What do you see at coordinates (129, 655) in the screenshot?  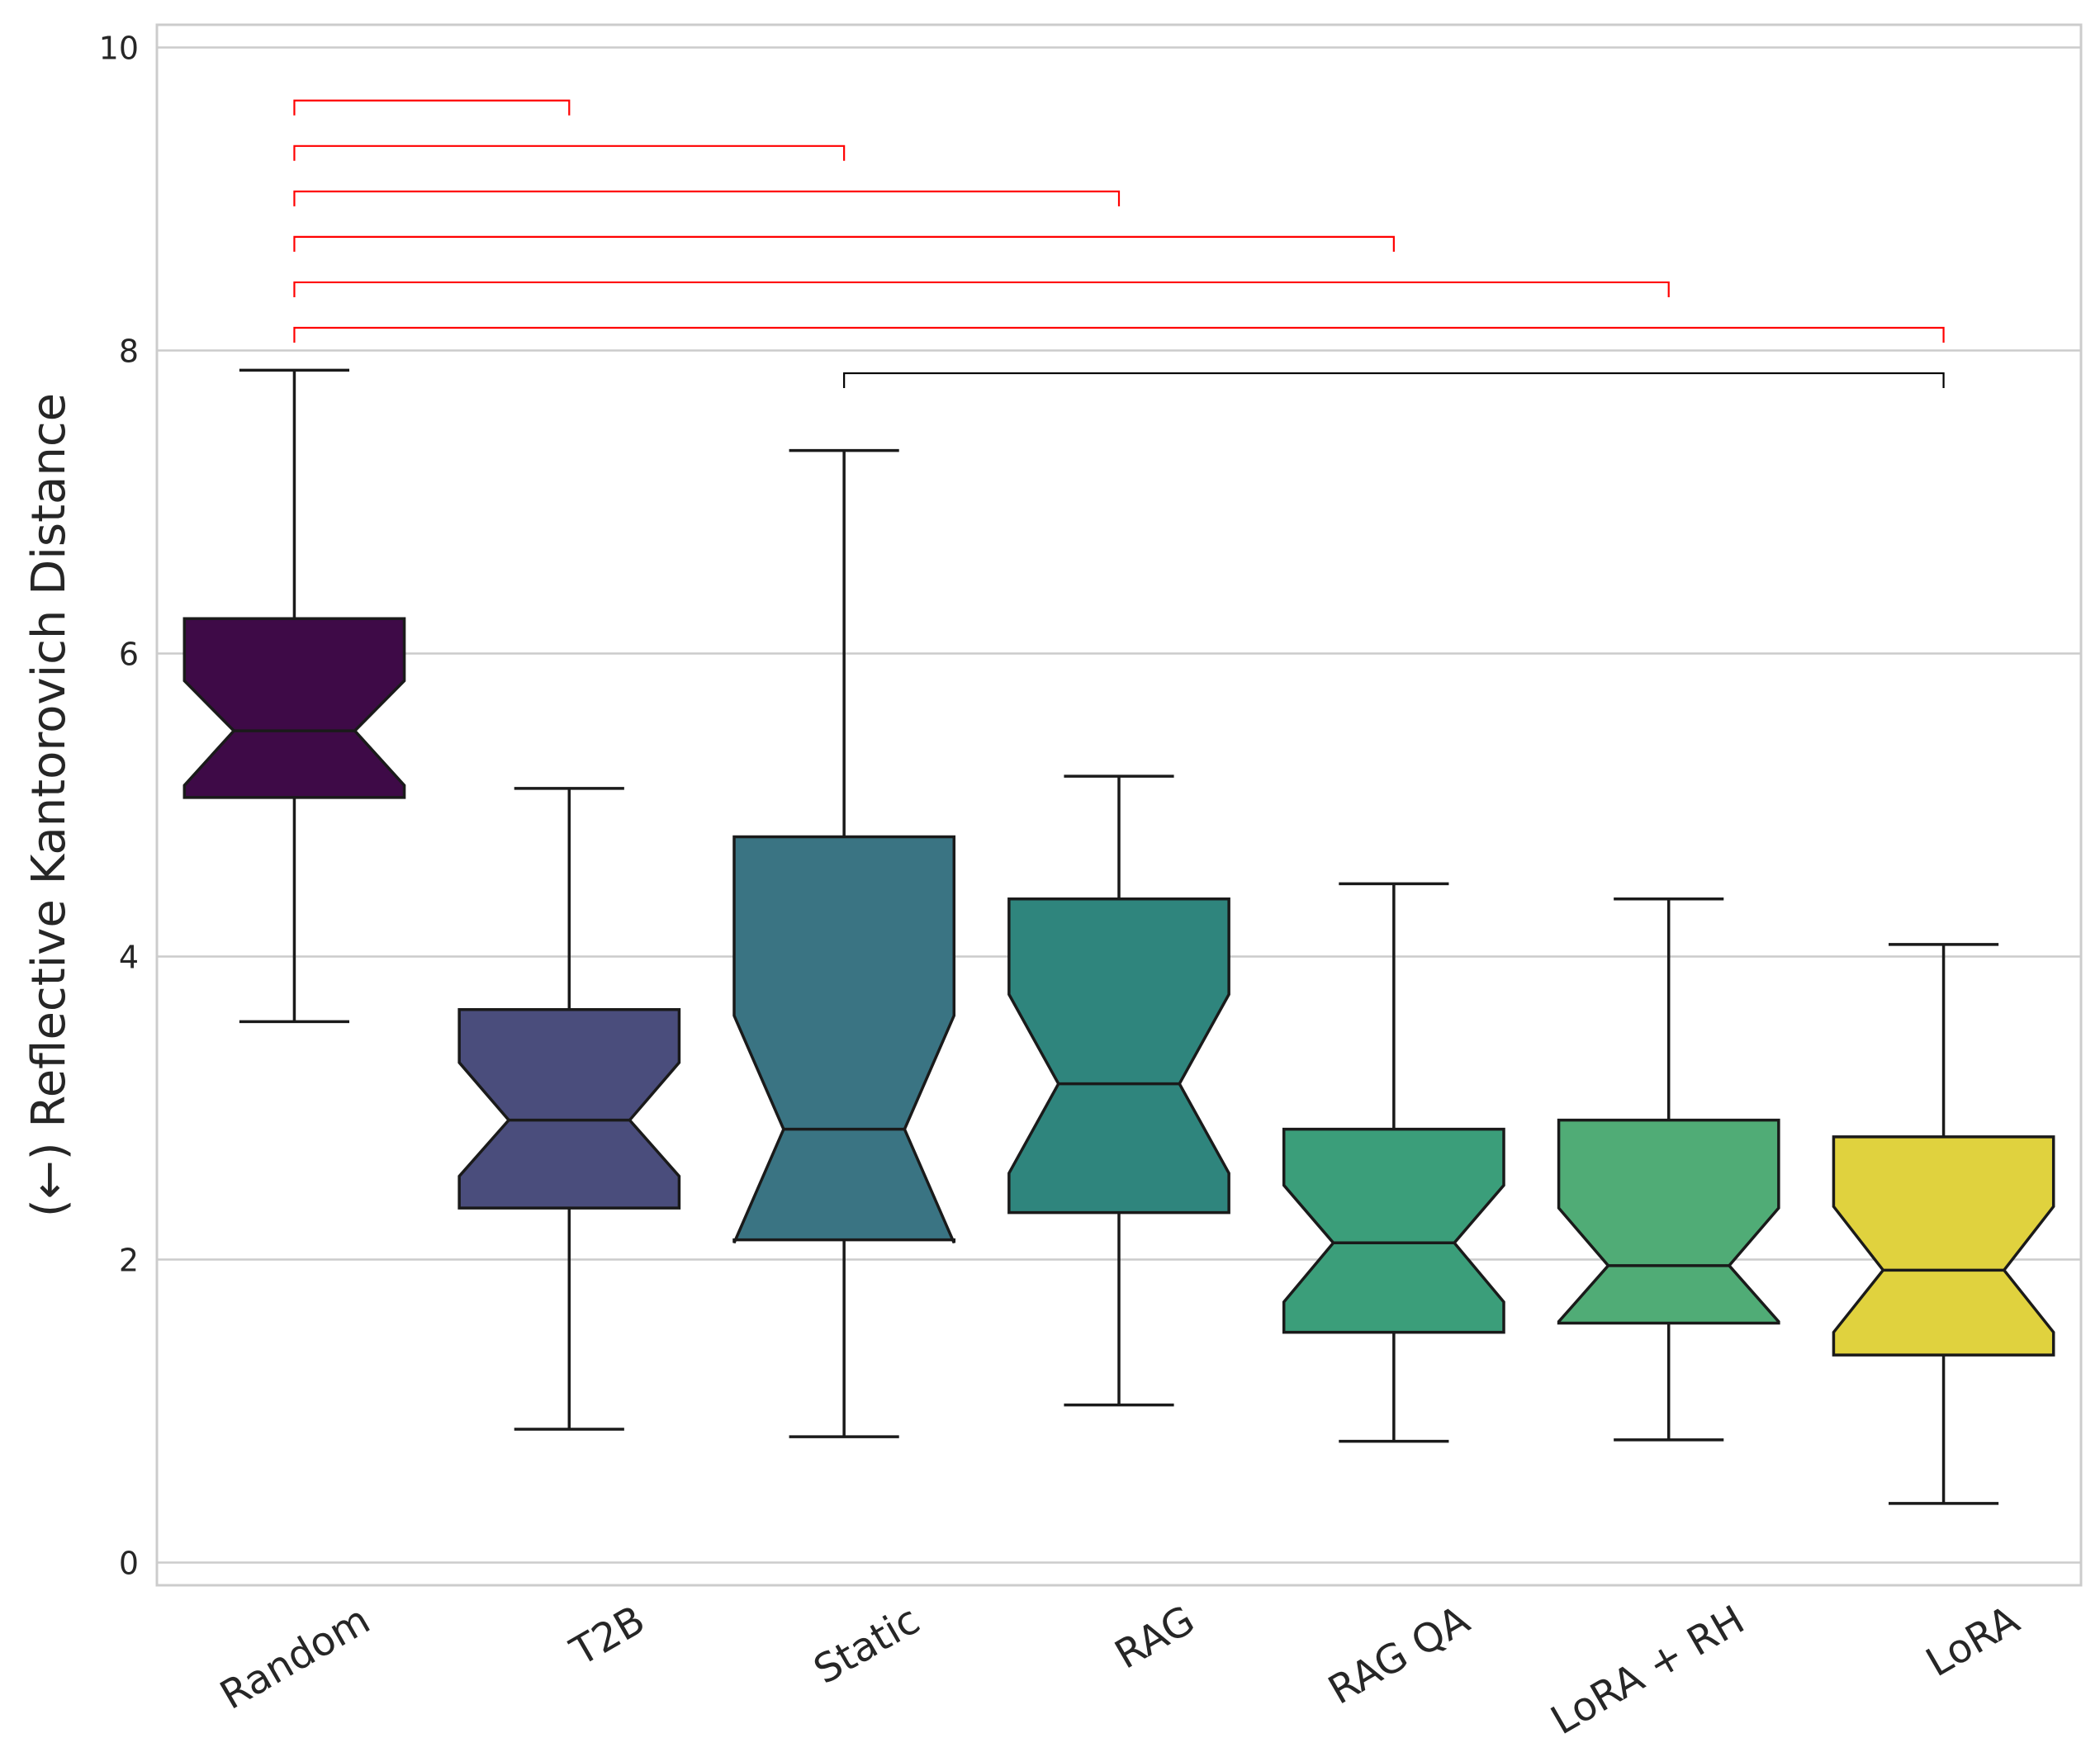 I see `y-tick-label-6: 6` at bounding box center [129, 655].